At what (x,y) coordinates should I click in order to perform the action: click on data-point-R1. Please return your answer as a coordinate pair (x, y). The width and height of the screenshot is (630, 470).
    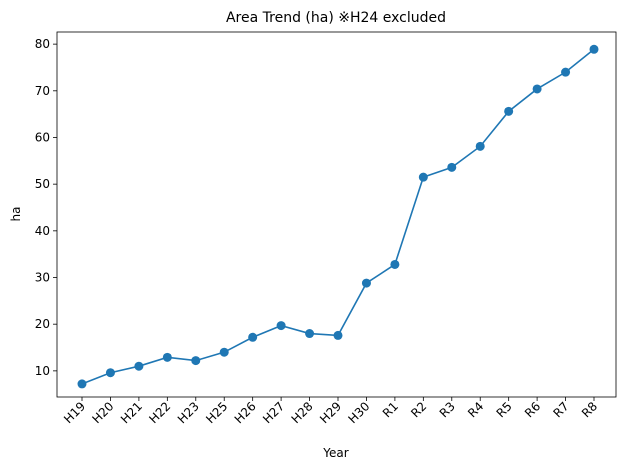
    Looking at the image, I should click on (395, 264).